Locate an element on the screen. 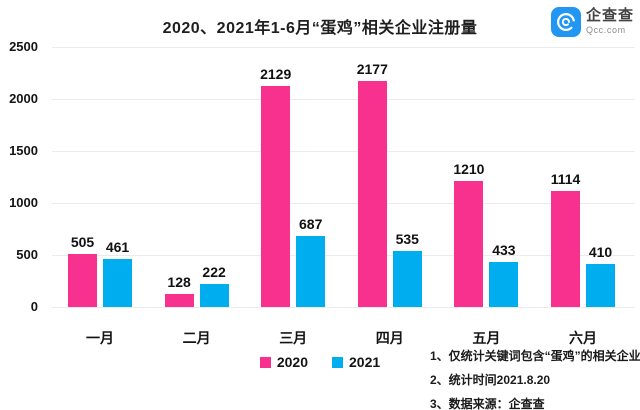  x-axis-tick-label: 四月 is located at coordinates (389, 338).